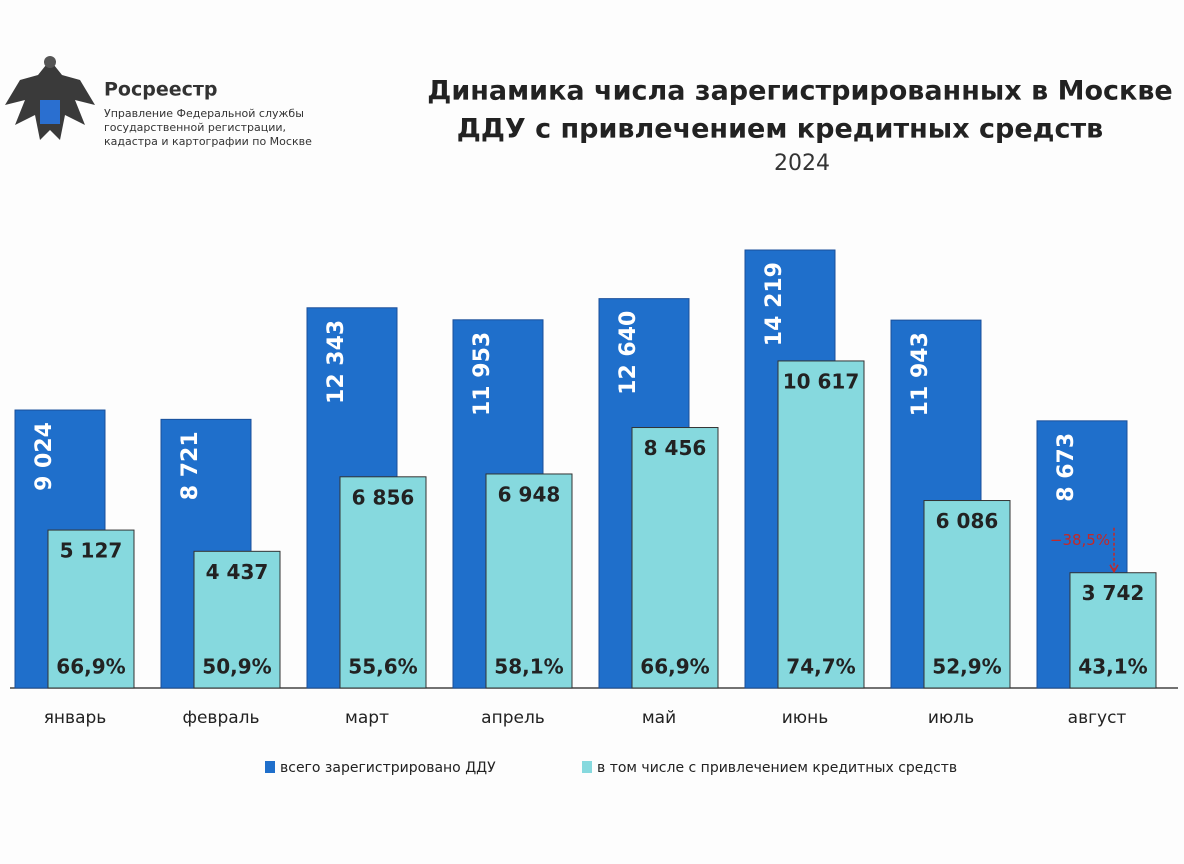 Image resolution: width=1184 pixels, height=864 pixels. What do you see at coordinates (513, 718) in the screenshot?
I see `x-tick-label: апрель` at bounding box center [513, 718].